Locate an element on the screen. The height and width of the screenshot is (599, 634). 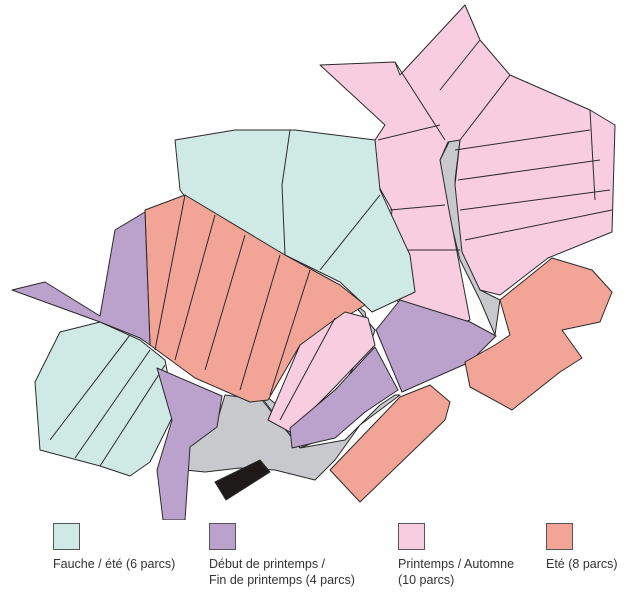
legend-label: Printemps / Automne is located at coordinates (456, 564).